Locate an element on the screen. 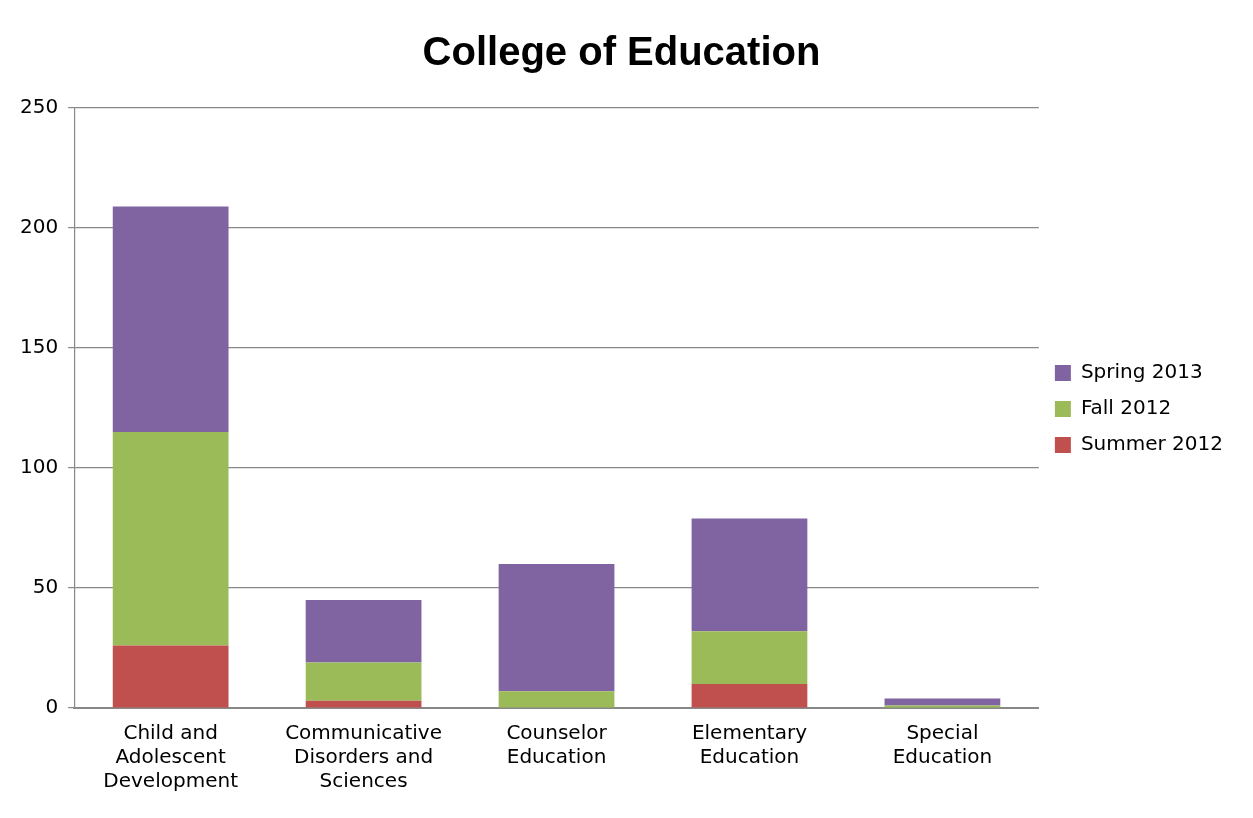 This screenshot has width=1253, height=818. y-tick-label: 250 is located at coordinates (39, 106).